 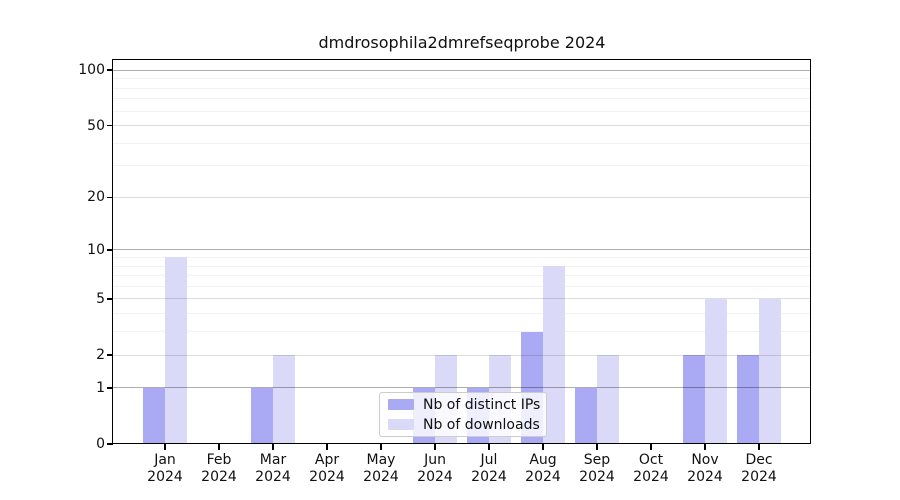 What do you see at coordinates (608, 399) in the screenshot?
I see `bar-downloads-sep` at bounding box center [608, 399].